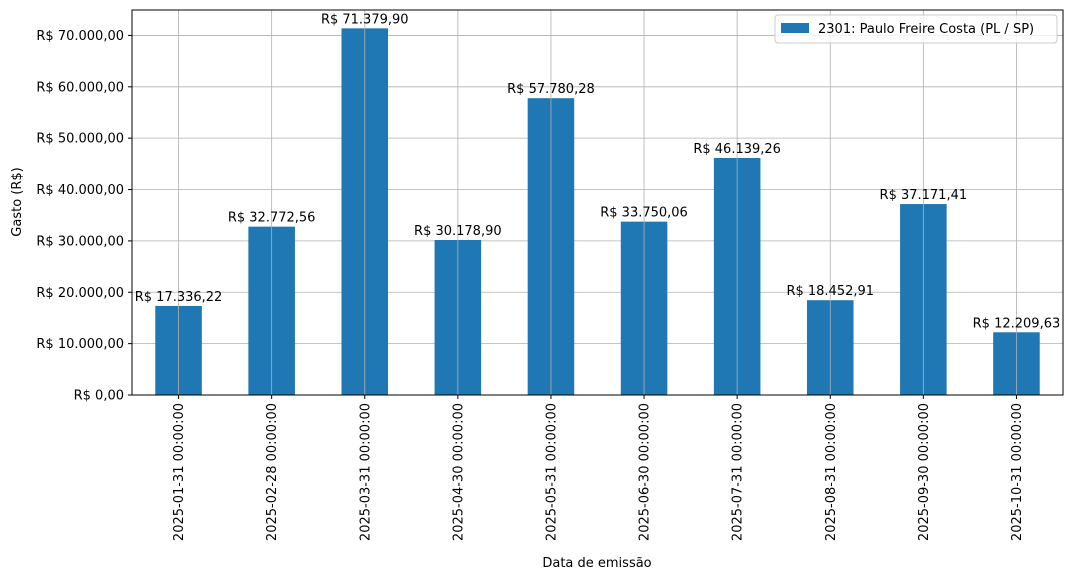  Describe the element at coordinates (645, 472) in the screenshot. I see `x-tick-label: 2025-06-30 00:00:00` at that location.